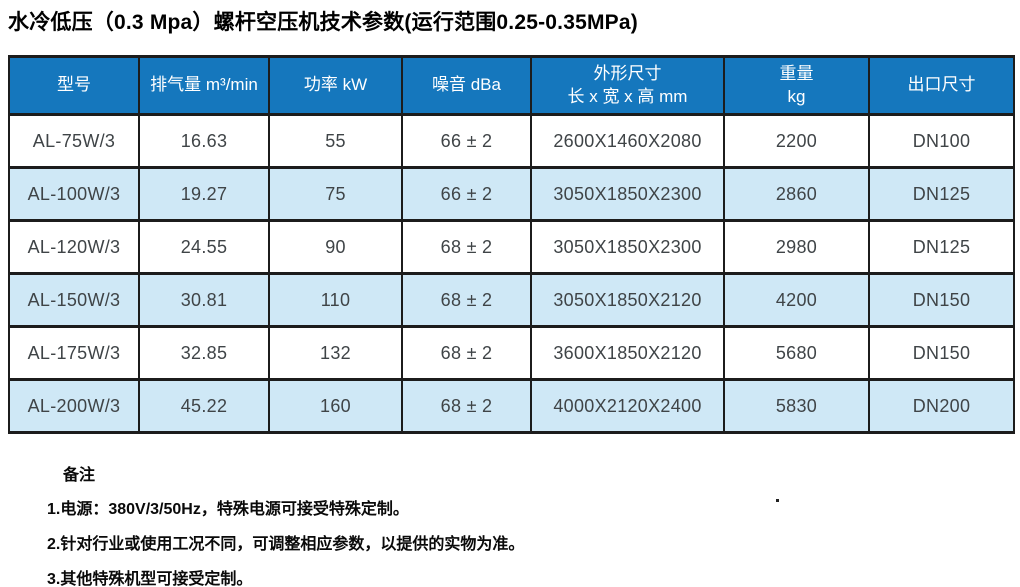 Image resolution: width=1020 pixels, height=587 pixels. What do you see at coordinates (74, 141) in the screenshot?
I see `cell-model: AL-75W/3` at bounding box center [74, 141].